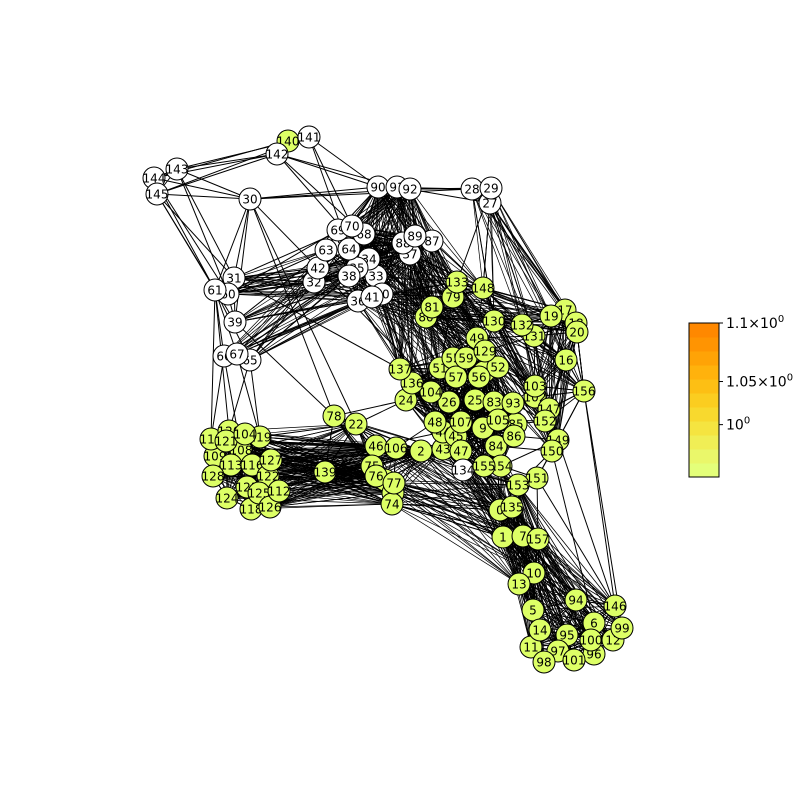 The width and height of the screenshot is (800, 800). What do you see at coordinates (503, 538) in the screenshot?
I see `node-label: 1` at bounding box center [503, 538].